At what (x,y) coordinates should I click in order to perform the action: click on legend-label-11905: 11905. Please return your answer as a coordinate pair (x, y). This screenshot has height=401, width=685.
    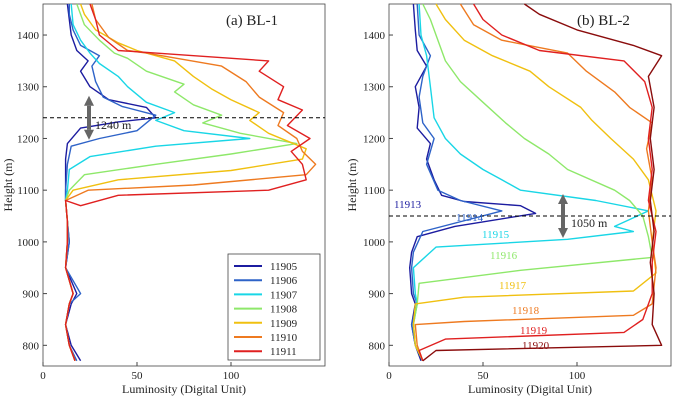
    Looking at the image, I should click on (284, 267).